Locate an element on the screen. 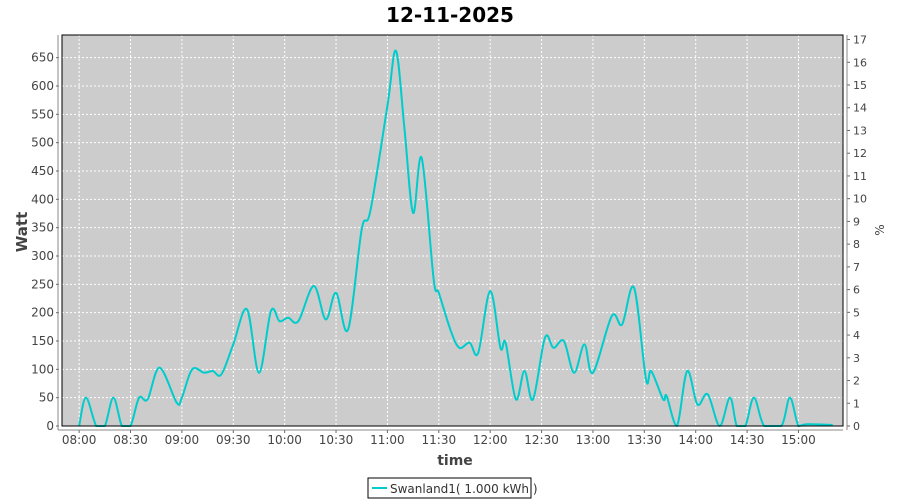 The width and height of the screenshot is (900, 504). x-tick-label: 08:30 is located at coordinates (130, 440).